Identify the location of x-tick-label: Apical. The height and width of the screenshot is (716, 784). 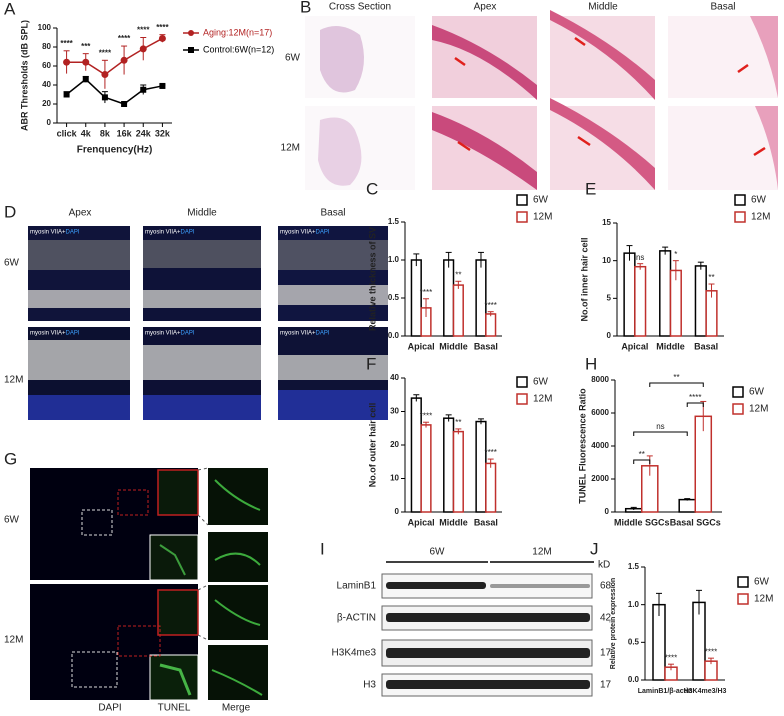
(634, 346).